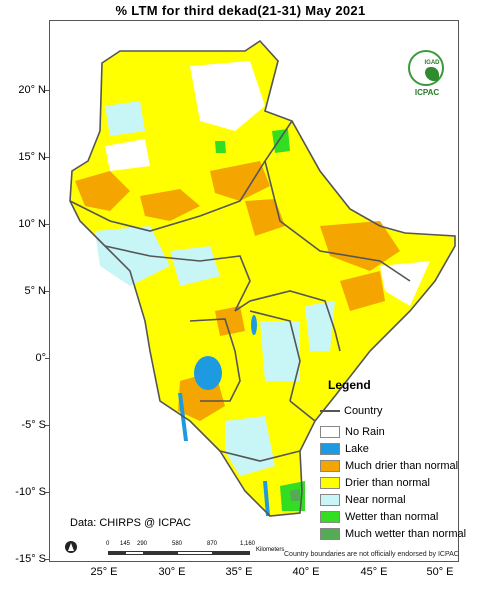 This screenshot has width=481, height=600. I want to click on legend-label: Country, so click(363, 410).